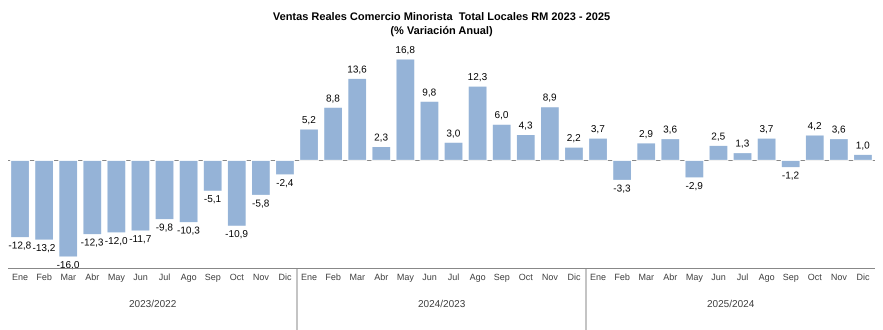 The width and height of the screenshot is (883, 330). What do you see at coordinates (501, 116) in the screenshot?
I see `data-label: 6,0` at bounding box center [501, 116].